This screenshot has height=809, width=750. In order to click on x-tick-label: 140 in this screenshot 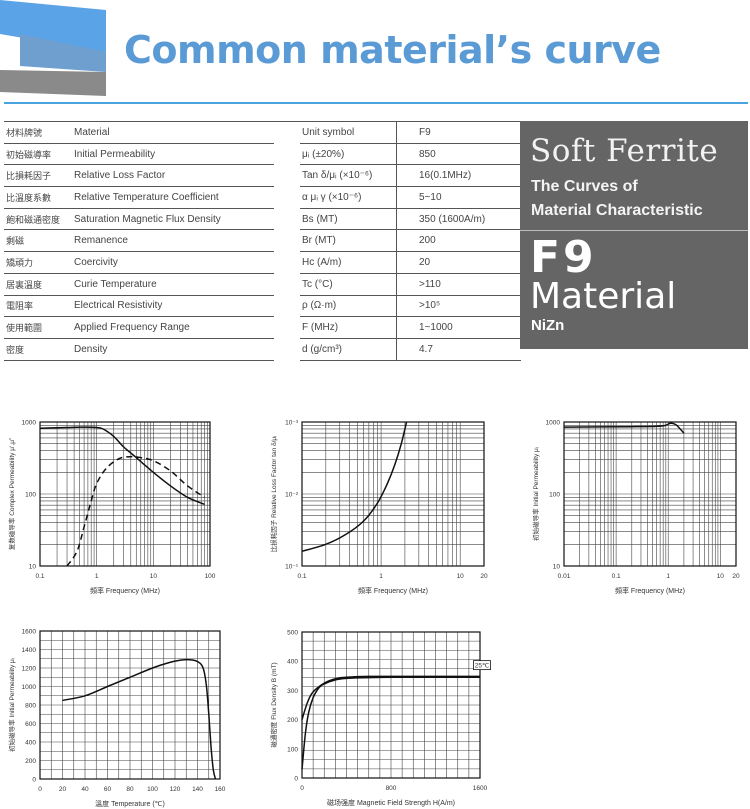, I will do `click(197, 789)`.